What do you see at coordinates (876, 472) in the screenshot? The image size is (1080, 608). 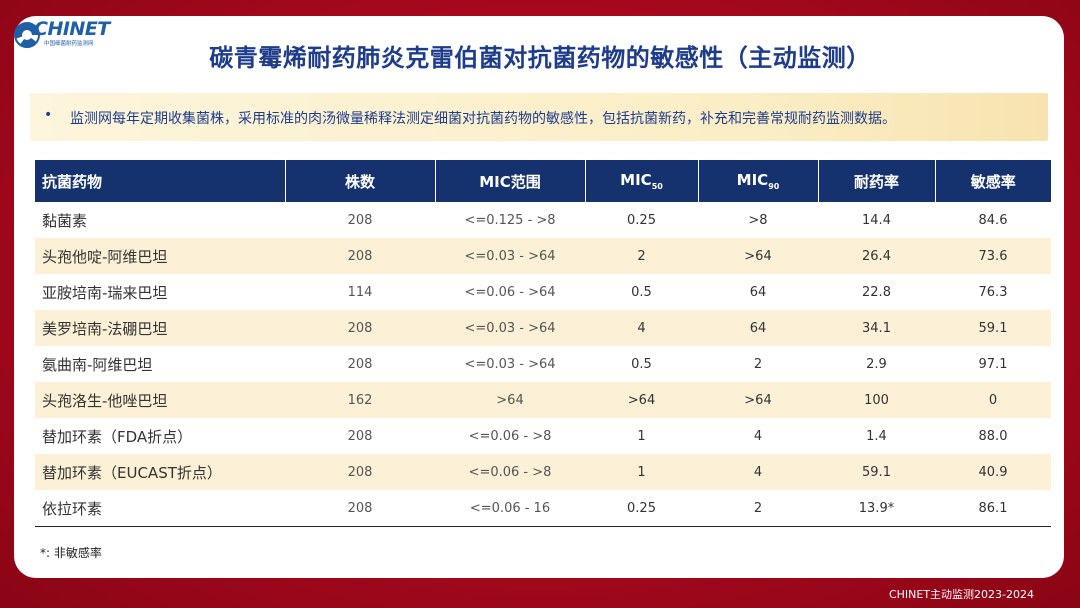 I see `cell-resistant-rate: 59.1` at bounding box center [876, 472].